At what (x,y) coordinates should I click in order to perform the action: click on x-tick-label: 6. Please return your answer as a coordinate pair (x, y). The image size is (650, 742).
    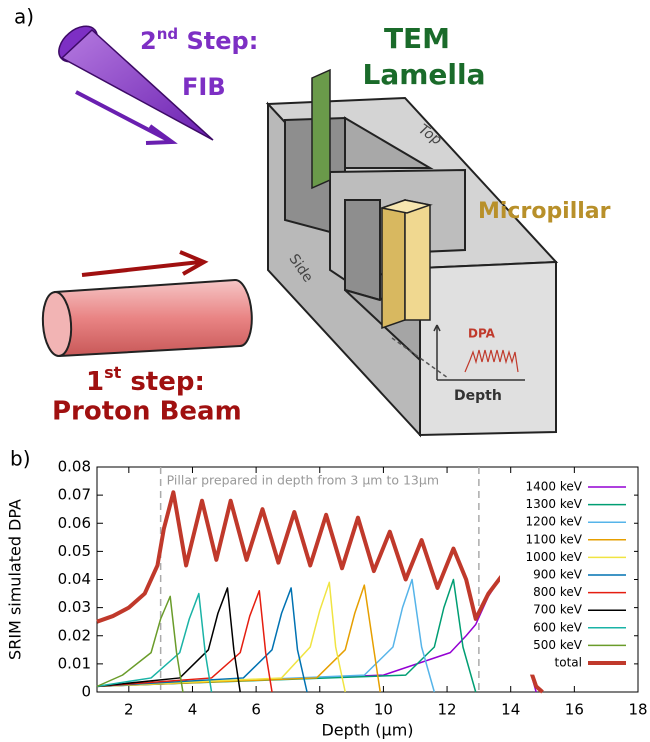
    Looking at the image, I should click on (256, 710).